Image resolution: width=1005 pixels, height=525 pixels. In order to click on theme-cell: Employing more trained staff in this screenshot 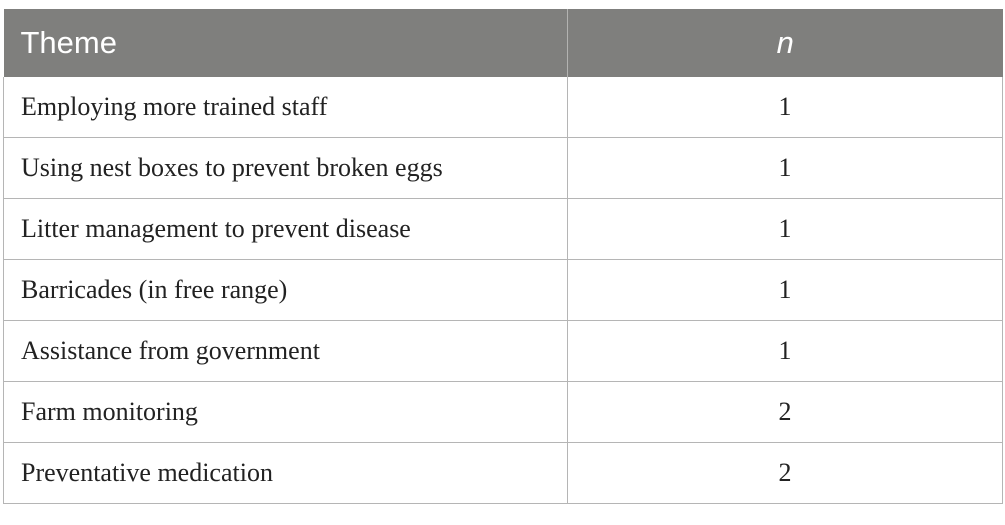, I will do `click(285, 107)`.